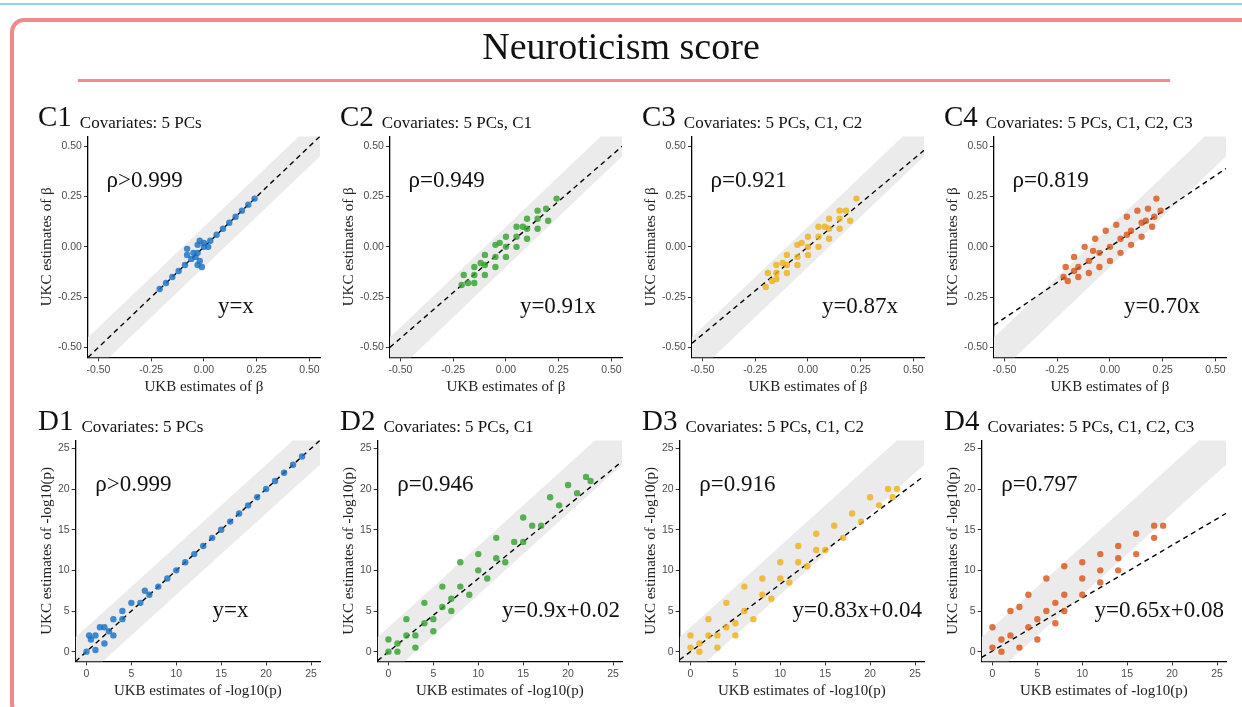 The width and height of the screenshot is (1242, 707). Describe the element at coordinates (962, 420) in the screenshot. I see `chart-title: D4` at that location.